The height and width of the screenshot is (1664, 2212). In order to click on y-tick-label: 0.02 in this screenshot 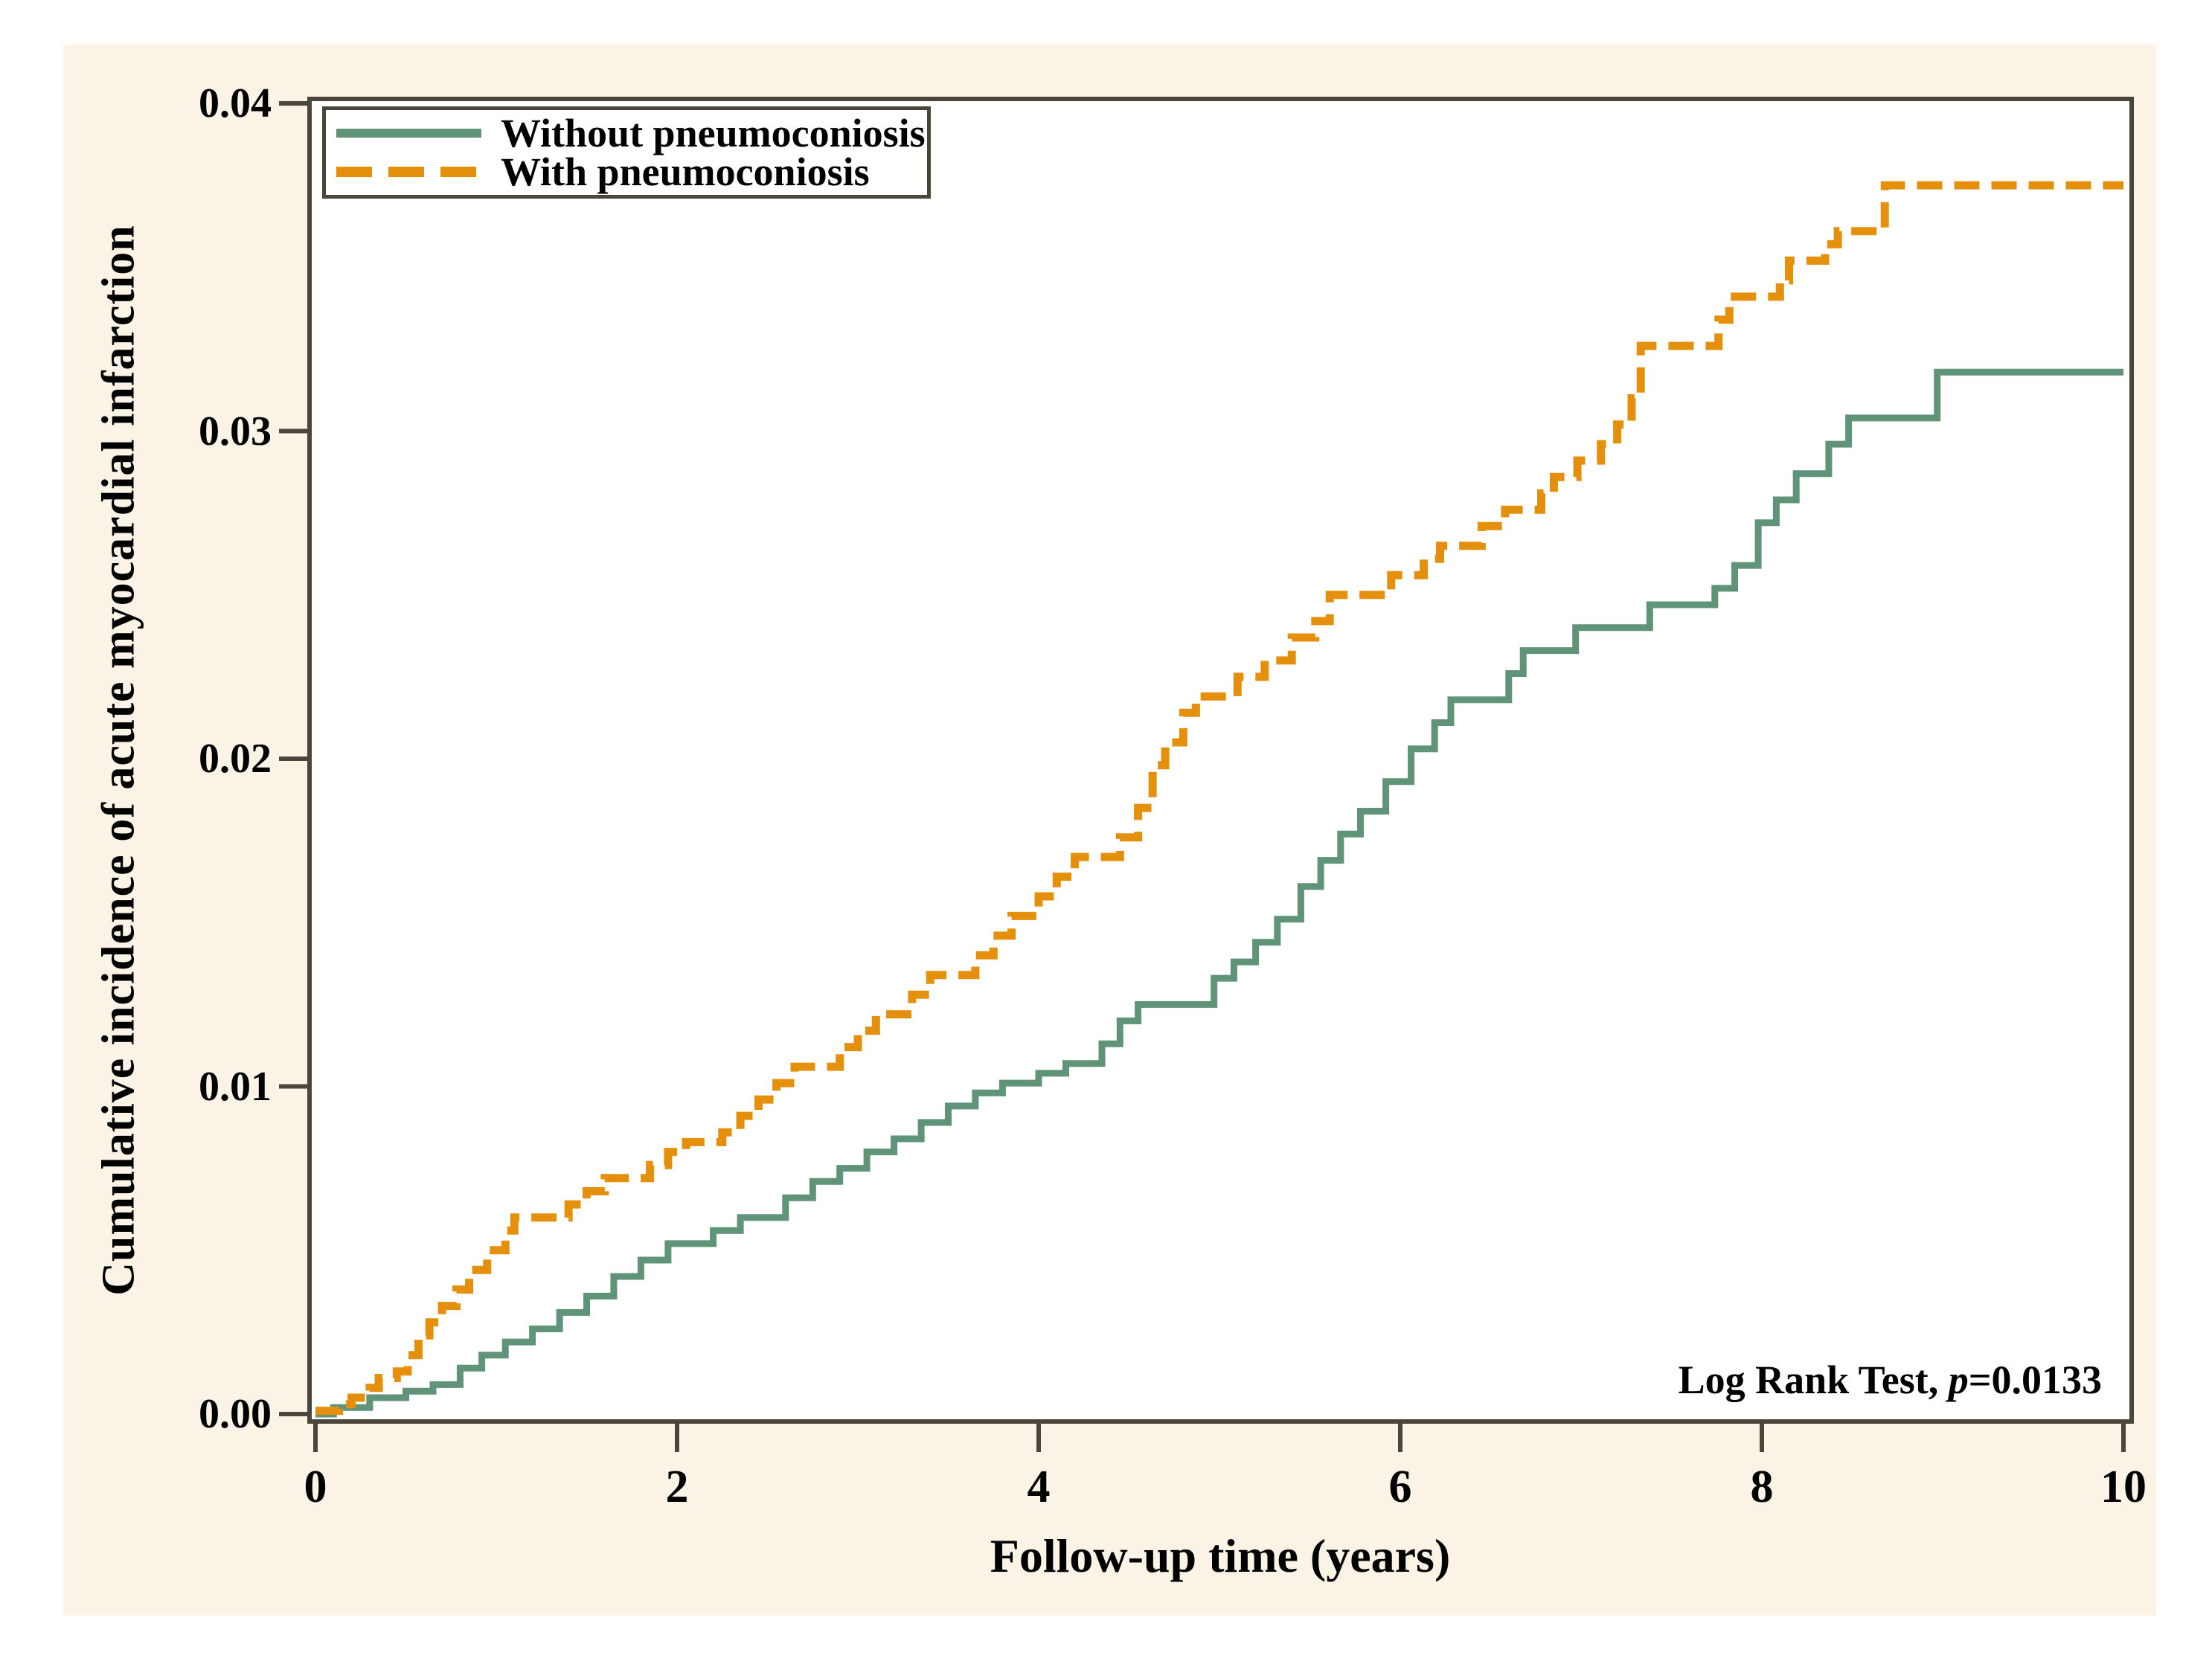, I will do `click(235, 759)`.